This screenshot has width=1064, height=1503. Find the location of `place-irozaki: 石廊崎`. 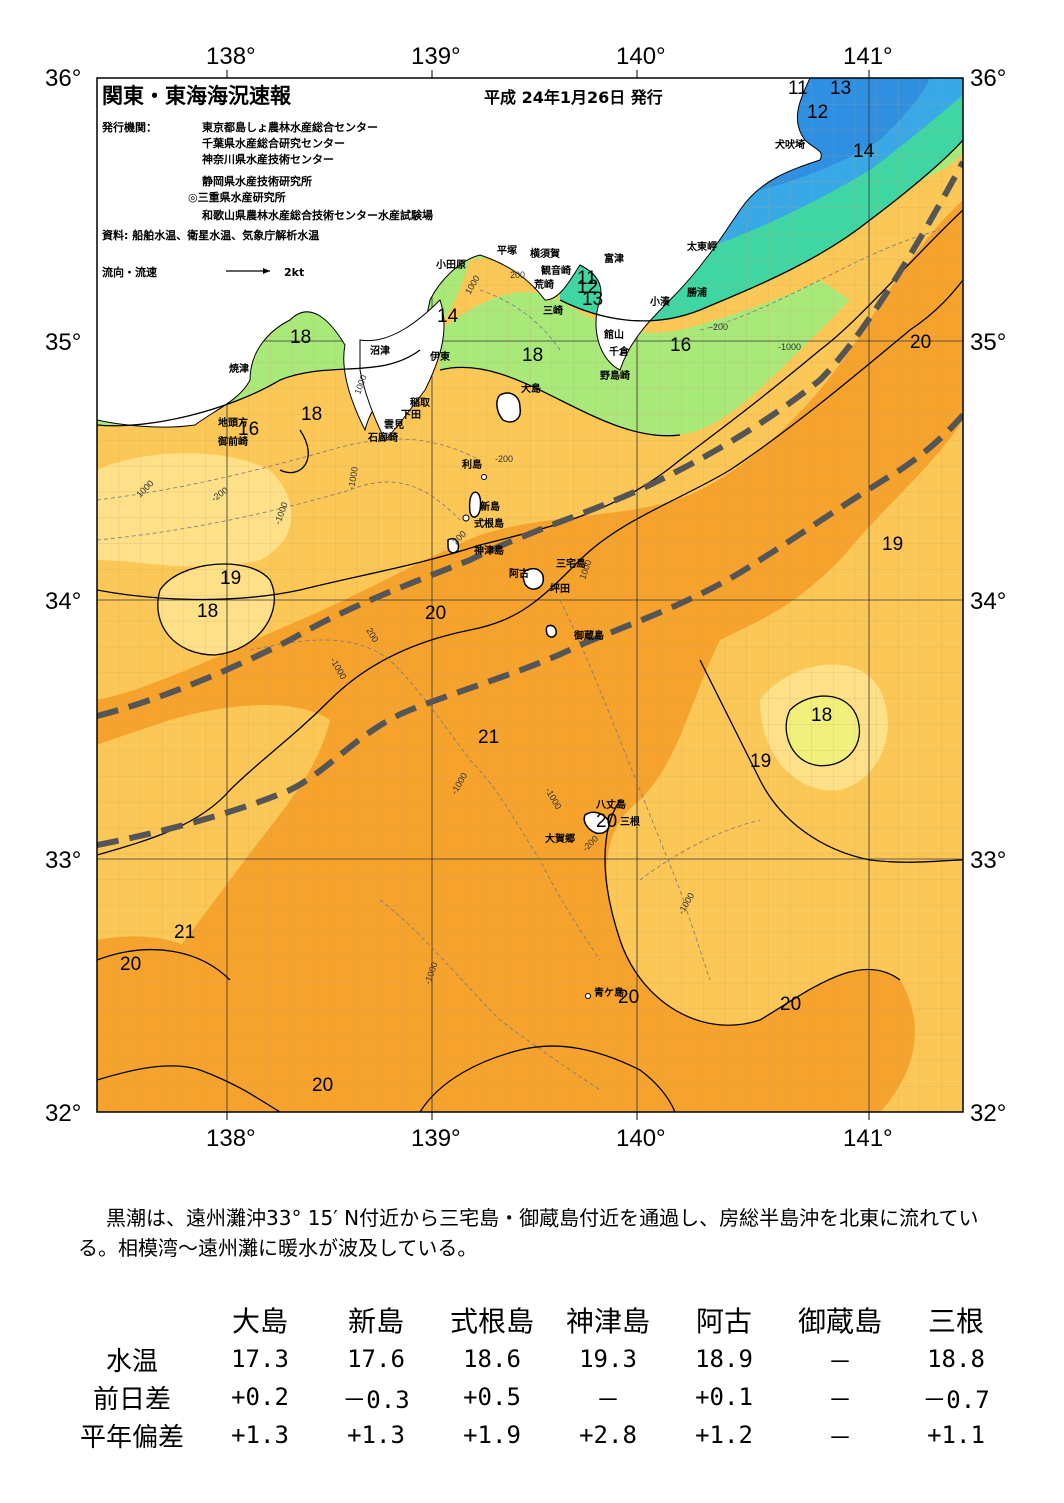

place-irozaki: 石廊崎 is located at coordinates (382, 437).